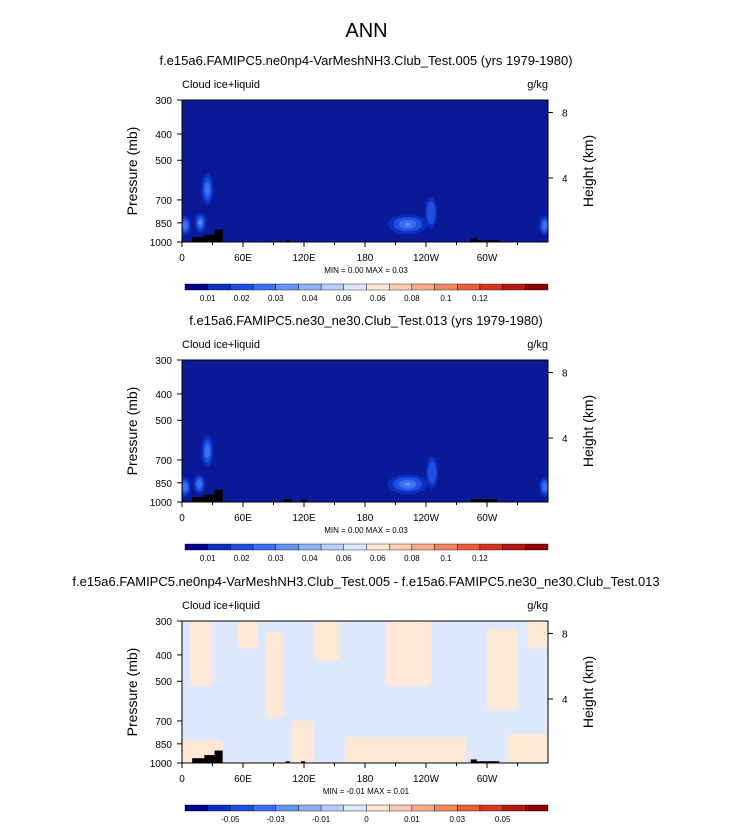  Describe the element at coordinates (426, 779) in the screenshot. I see `x-tick-label: 120W` at that location.